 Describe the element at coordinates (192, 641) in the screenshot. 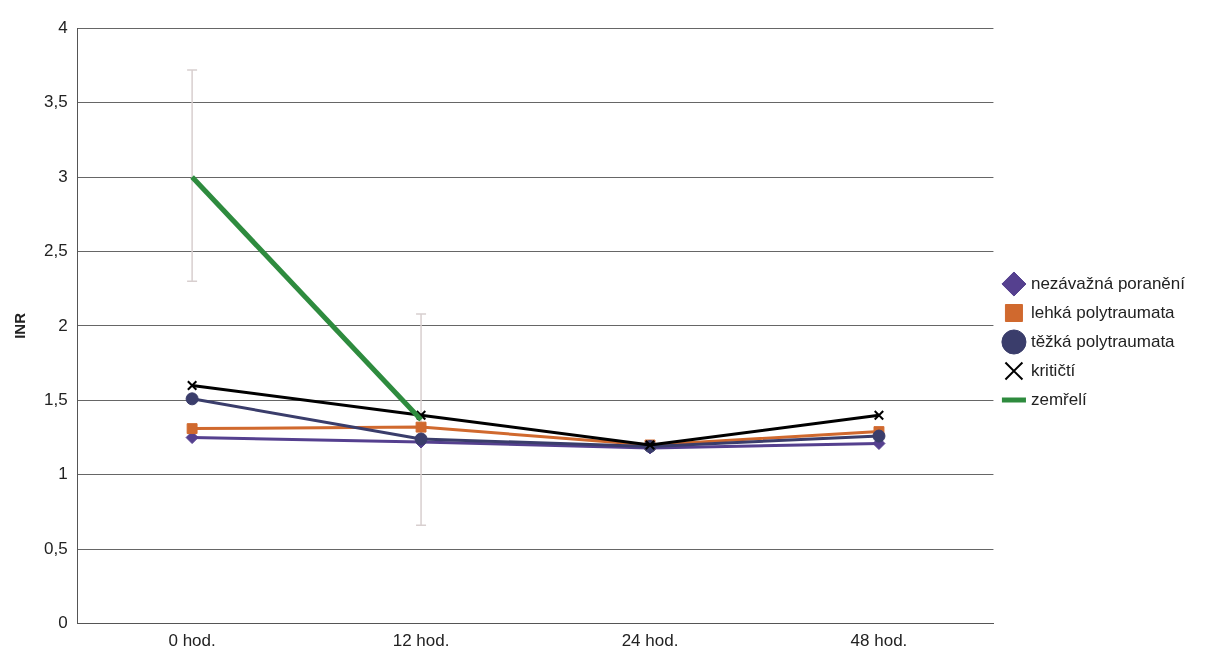

I see `x-tick-label: 0 hod.` at that location.